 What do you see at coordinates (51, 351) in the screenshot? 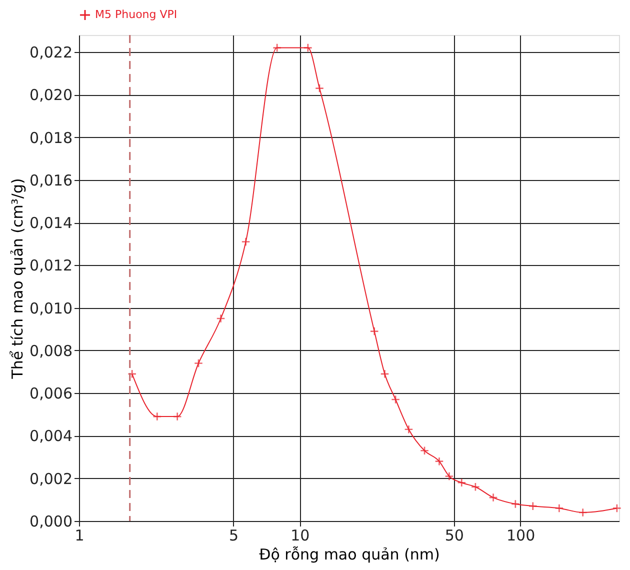
I see `y-tick-label: 0,008` at bounding box center [51, 351].